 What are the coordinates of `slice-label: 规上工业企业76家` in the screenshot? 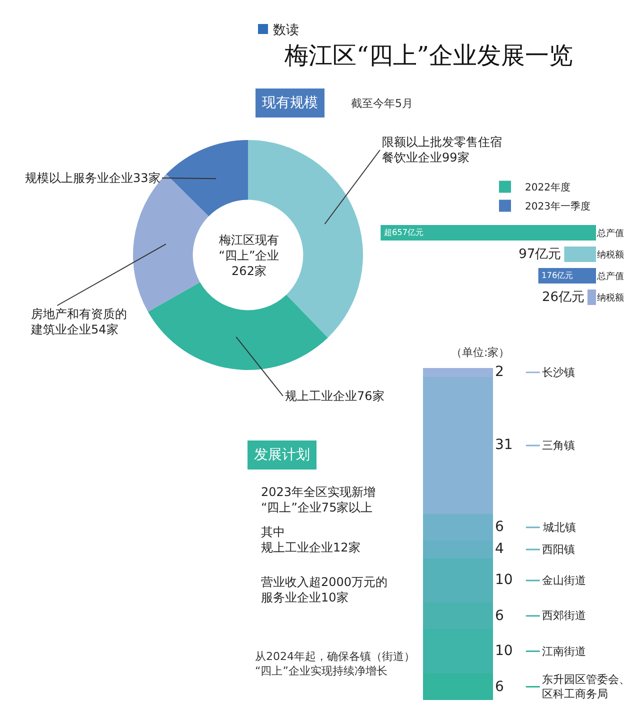 It's located at (334, 396).